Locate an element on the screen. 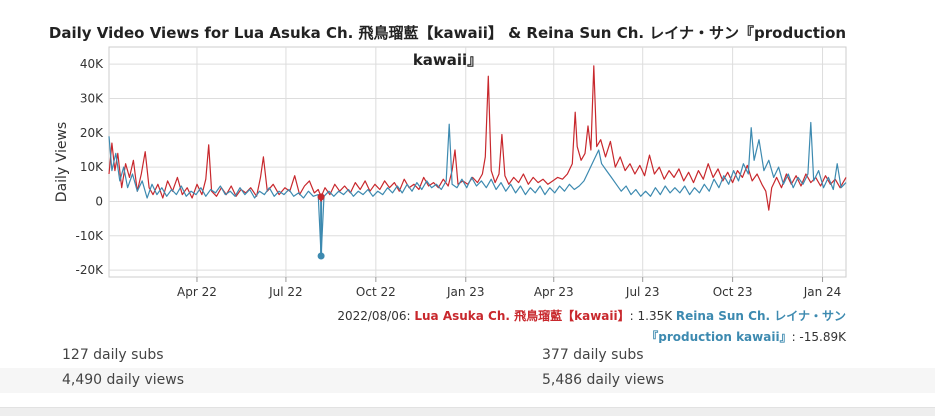 This screenshot has width=935, height=416. y-tick-label: -20K is located at coordinates (90, 270).